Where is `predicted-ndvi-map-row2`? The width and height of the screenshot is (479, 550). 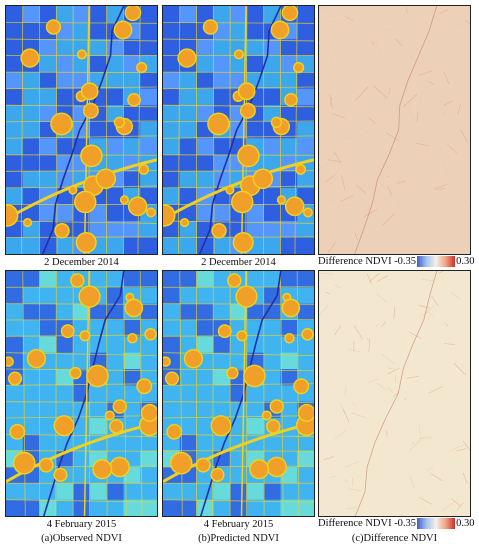
predicted-ndvi-map-row2 is located at coordinates (238, 393).